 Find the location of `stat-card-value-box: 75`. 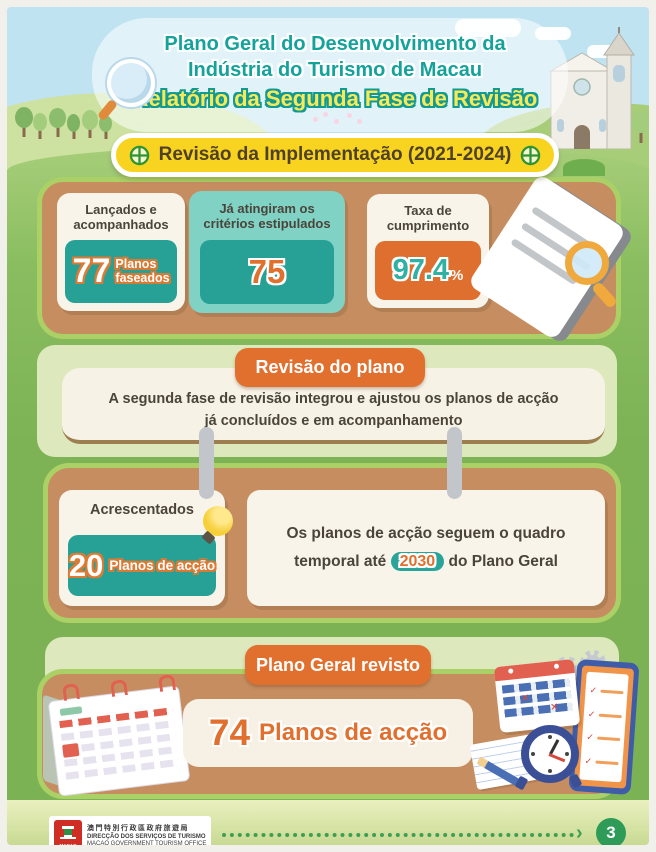

stat-card-value-box: 75 is located at coordinates (267, 272).